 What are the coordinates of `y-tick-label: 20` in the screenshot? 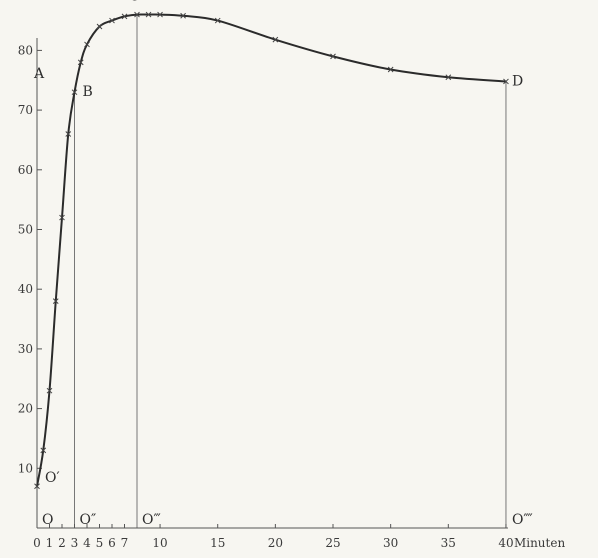 It's located at (25, 409).